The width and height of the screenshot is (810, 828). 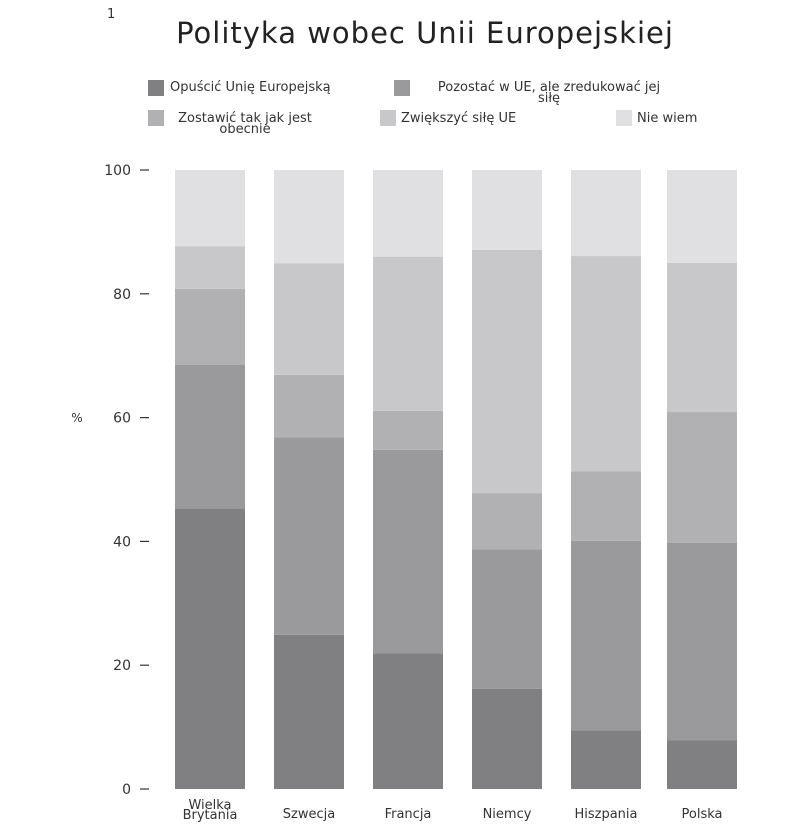 I want to click on x-category-label: Polska, so click(x=702, y=814).